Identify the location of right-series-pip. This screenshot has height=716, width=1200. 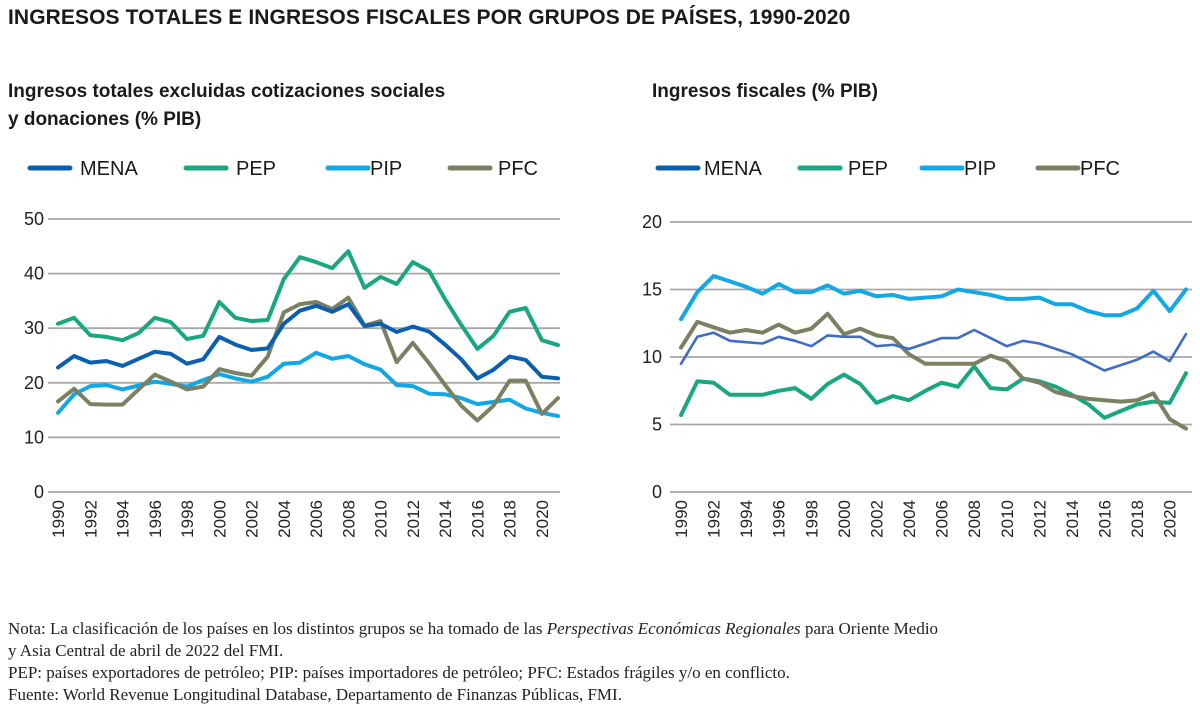
(933, 298).